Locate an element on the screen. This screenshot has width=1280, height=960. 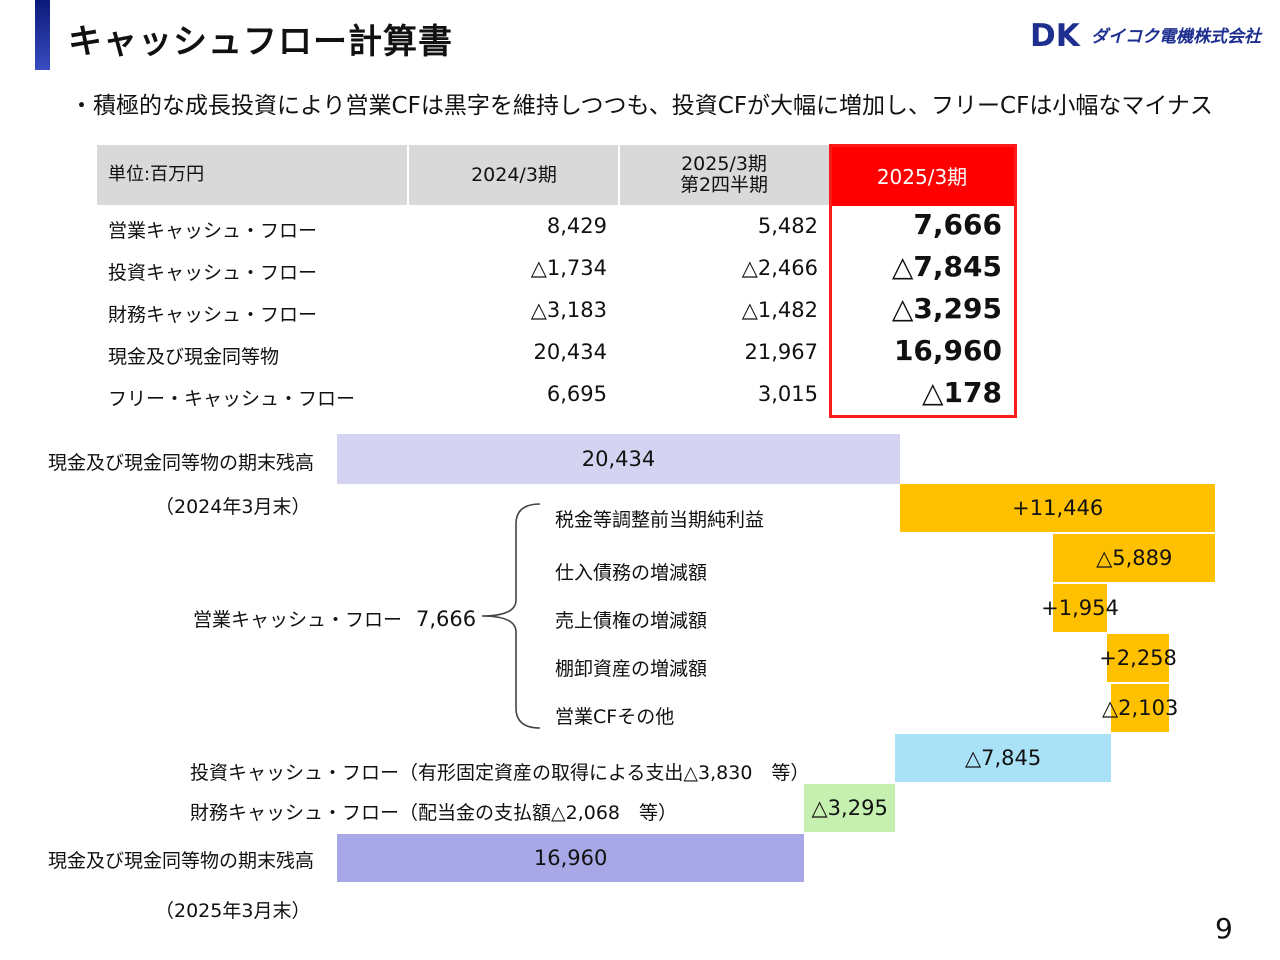
waterfall-bar-operating-other: △2,103 is located at coordinates (1140, 708).